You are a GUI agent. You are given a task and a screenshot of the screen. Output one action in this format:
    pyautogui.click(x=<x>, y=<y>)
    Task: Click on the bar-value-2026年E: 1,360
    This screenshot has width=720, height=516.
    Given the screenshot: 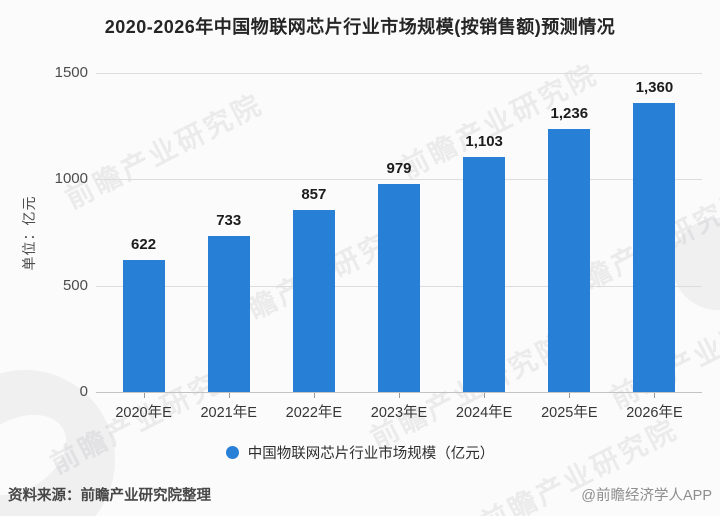 What is the action you would take?
    pyautogui.click(x=654, y=87)
    